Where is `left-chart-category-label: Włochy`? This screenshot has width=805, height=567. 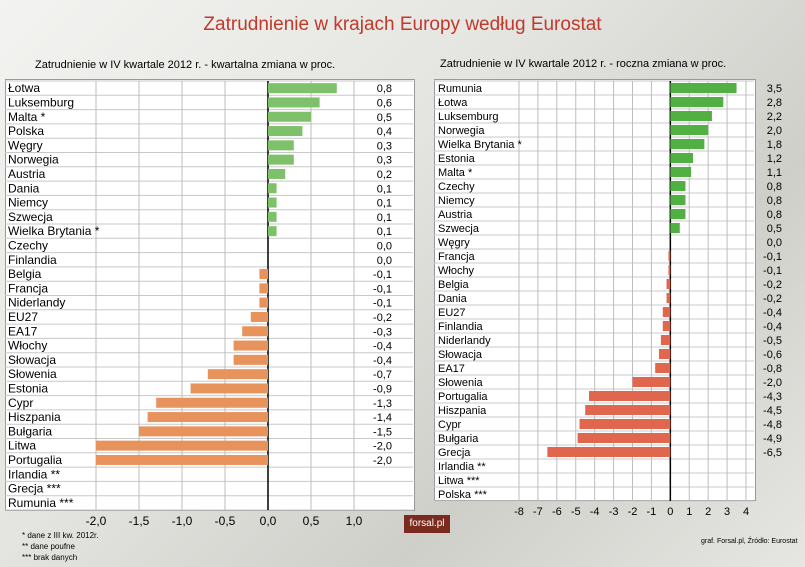
left-chart-category-label: Włochy is located at coordinates (27, 346).